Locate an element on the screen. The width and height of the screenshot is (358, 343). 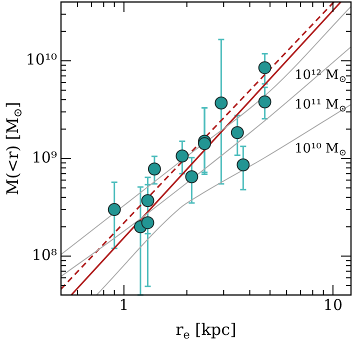
y-tick-label: 10⁹ is located at coordinates (44, 157).